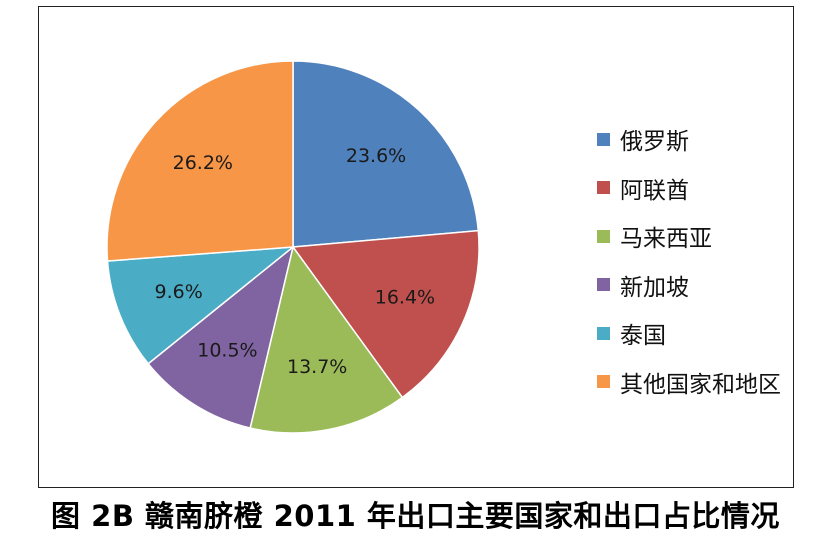 This screenshot has height=535, width=831. I want to click on slice-data-label: 23.6%, so click(376, 156).